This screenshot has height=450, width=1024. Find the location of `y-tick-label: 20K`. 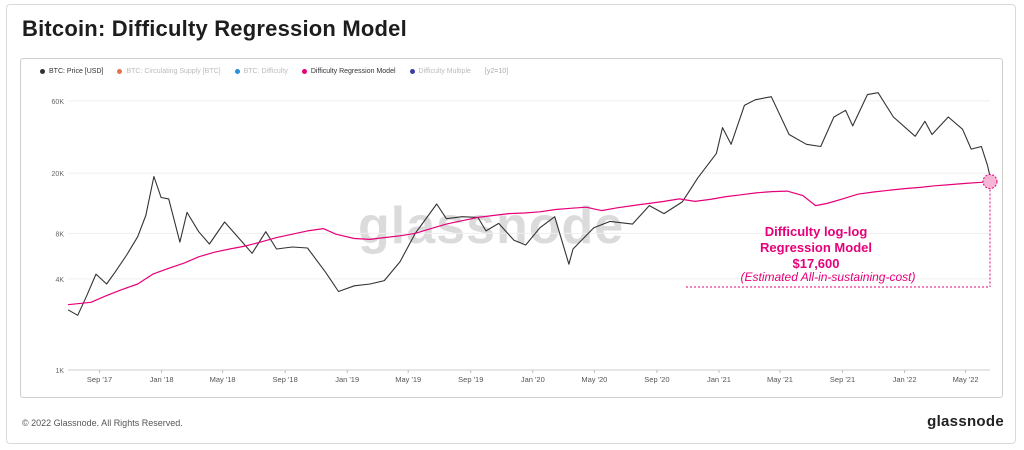

y-tick-label: 20K is located at coordinates (58, 174).